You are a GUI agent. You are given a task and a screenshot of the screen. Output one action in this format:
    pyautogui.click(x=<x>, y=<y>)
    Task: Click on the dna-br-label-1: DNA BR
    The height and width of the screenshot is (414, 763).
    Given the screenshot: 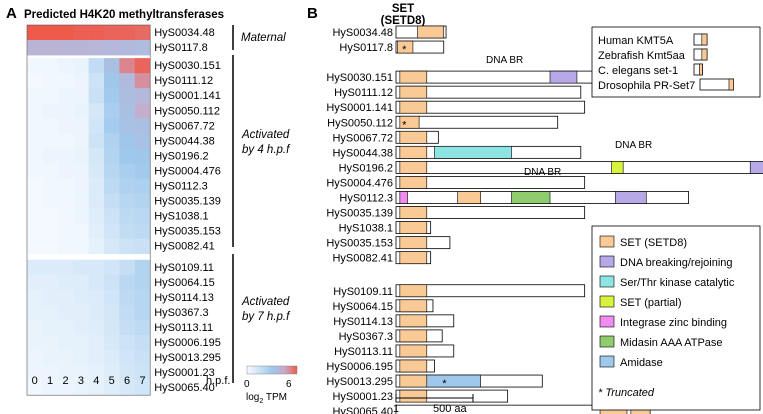 What is the action you would take?
    pyautogui.click(x=504, y=60)
    